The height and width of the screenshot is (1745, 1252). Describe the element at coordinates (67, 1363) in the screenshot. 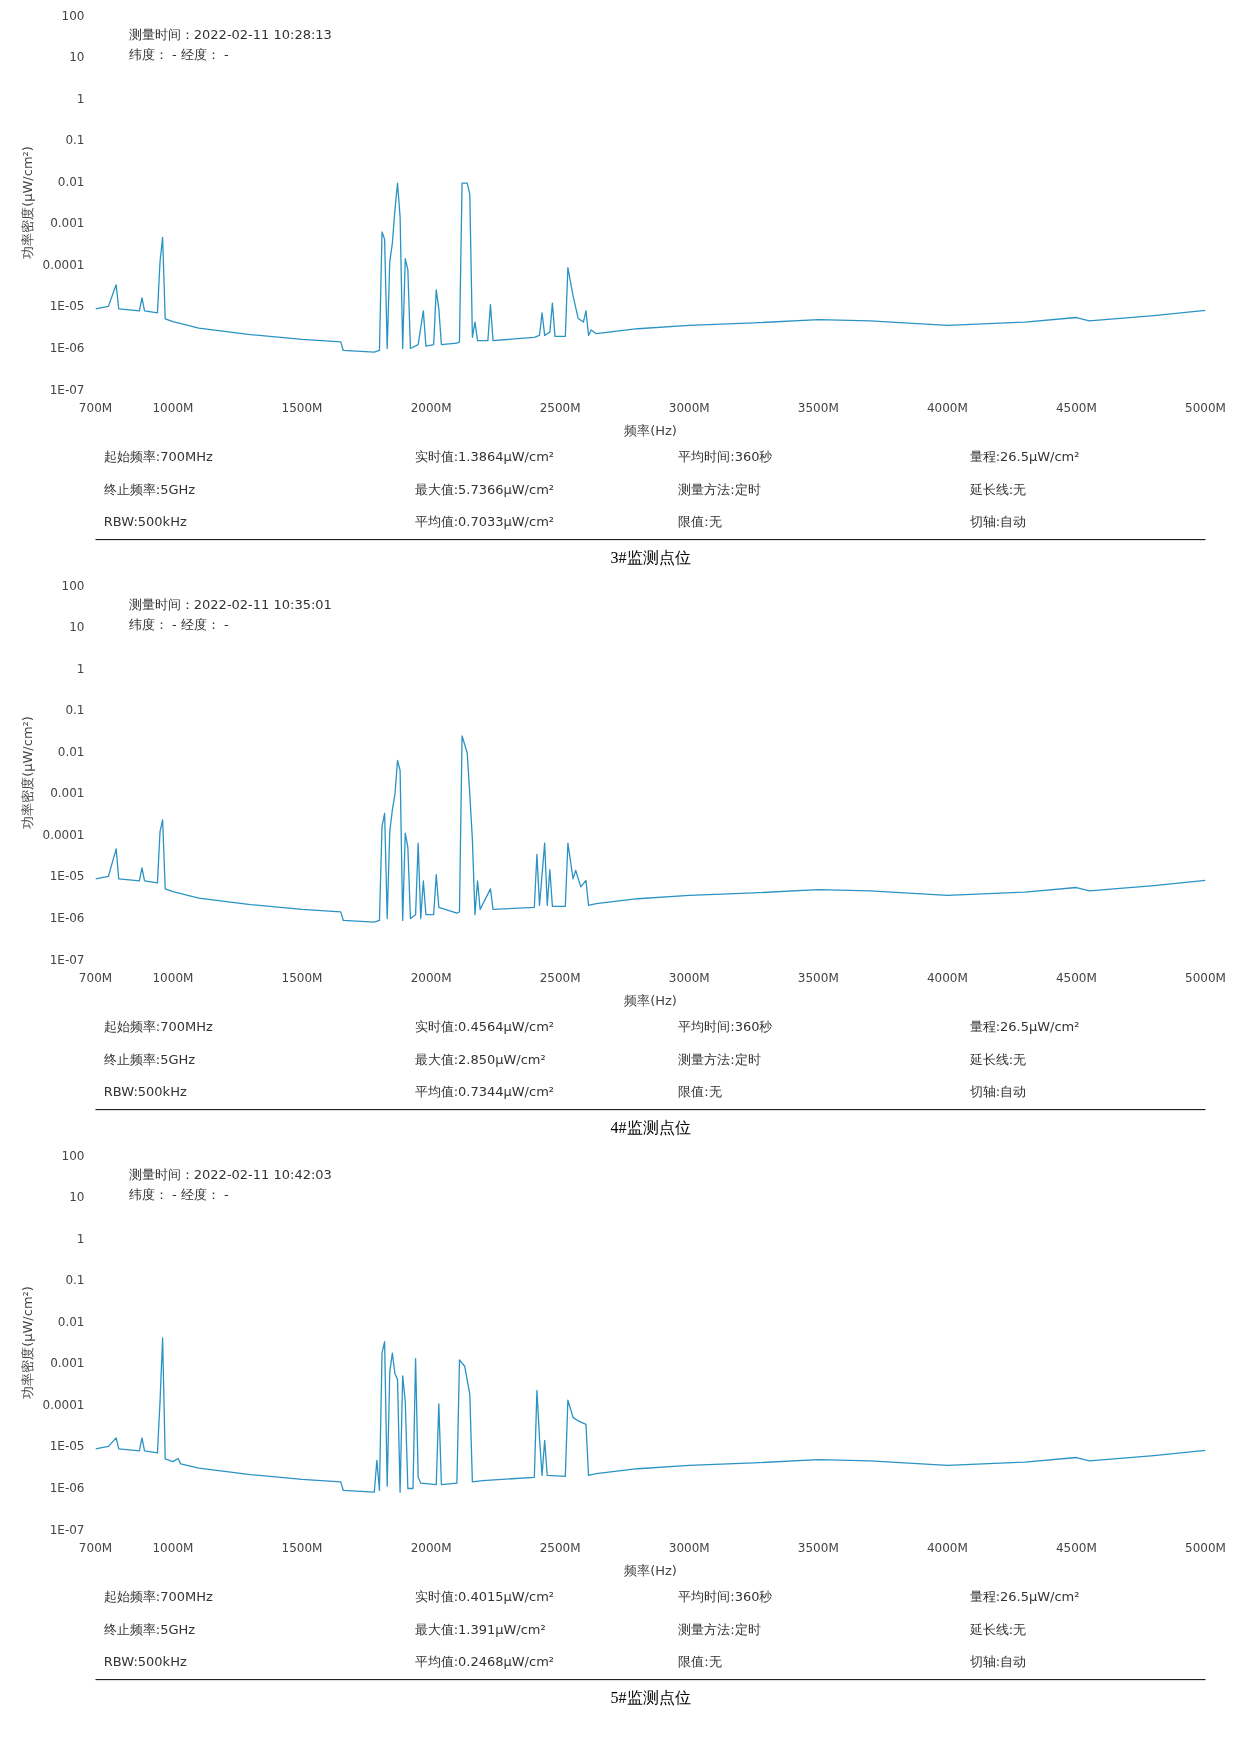

I see `y-tick-label: 0.001` at that location.